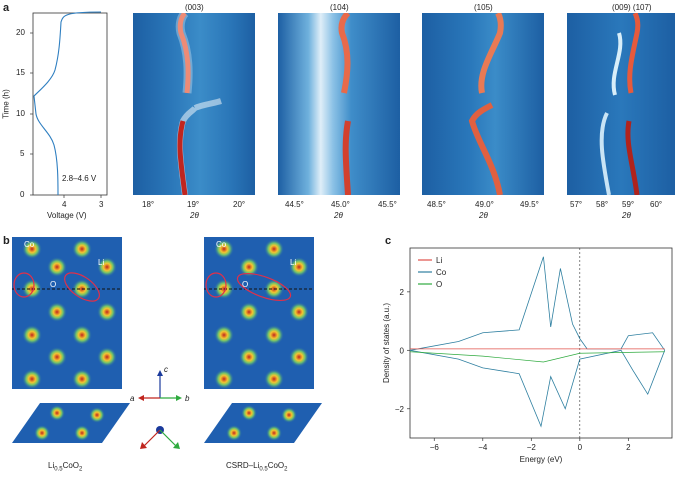 This screenshot has width=685, height=482. Describe the element at coordinates (79, 178) in the screenshot. I see `voltage-annotation: 2.8–4.6 V` at that location.